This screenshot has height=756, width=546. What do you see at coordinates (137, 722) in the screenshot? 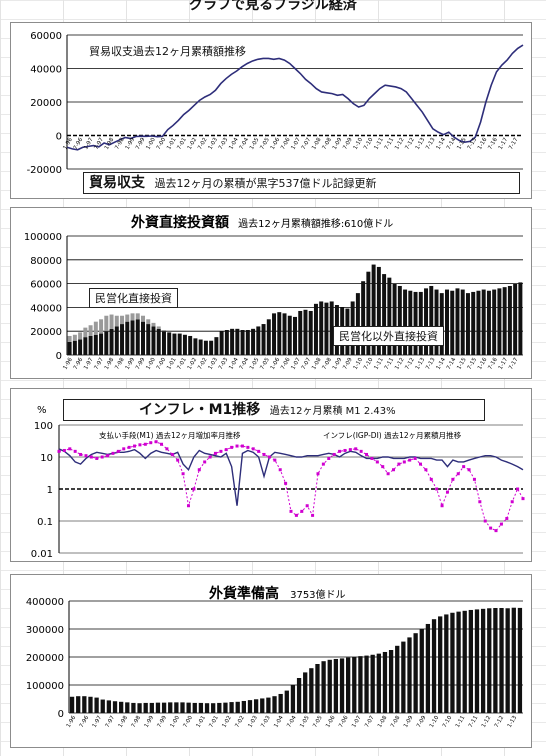
I see `reserves-x-tick-label: 7-98` at bounding box center [137, 722].